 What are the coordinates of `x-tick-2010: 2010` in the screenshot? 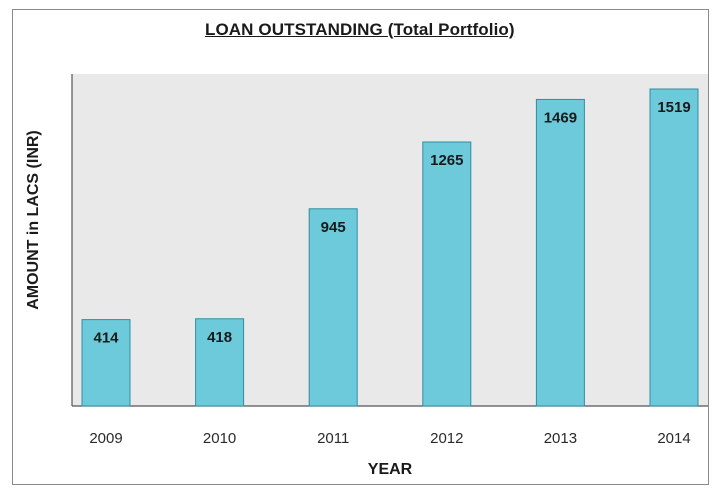 It's located at (219, 438).